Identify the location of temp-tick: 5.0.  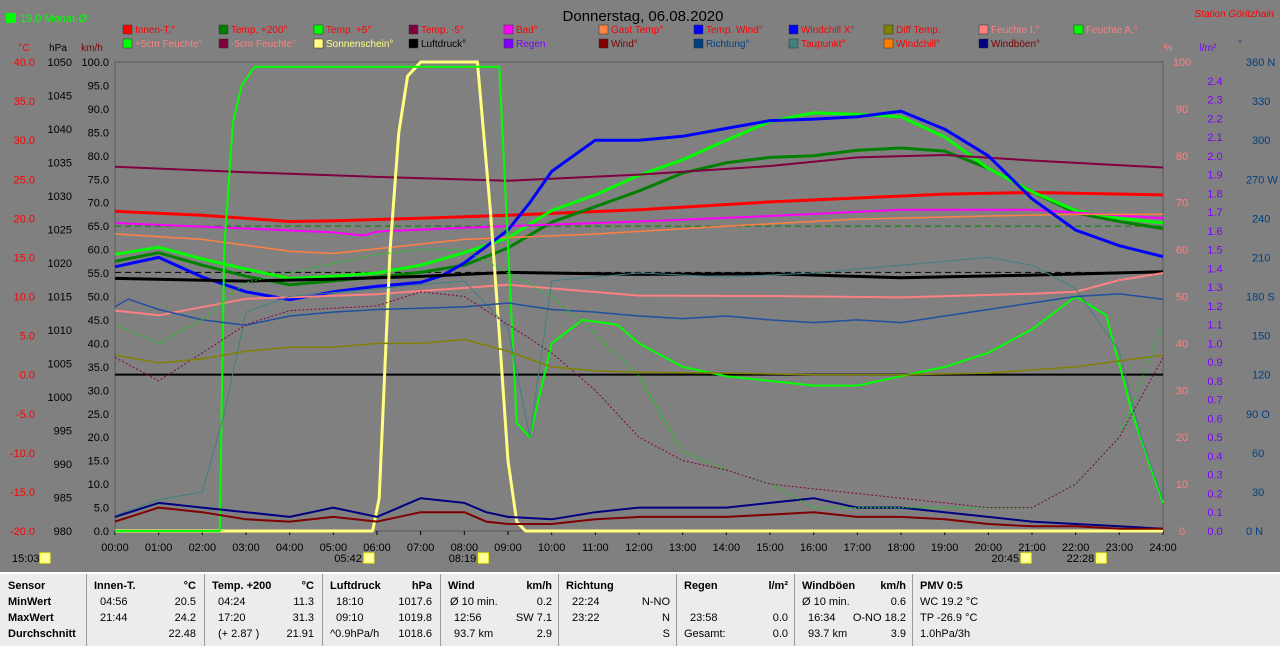
(27, 337).